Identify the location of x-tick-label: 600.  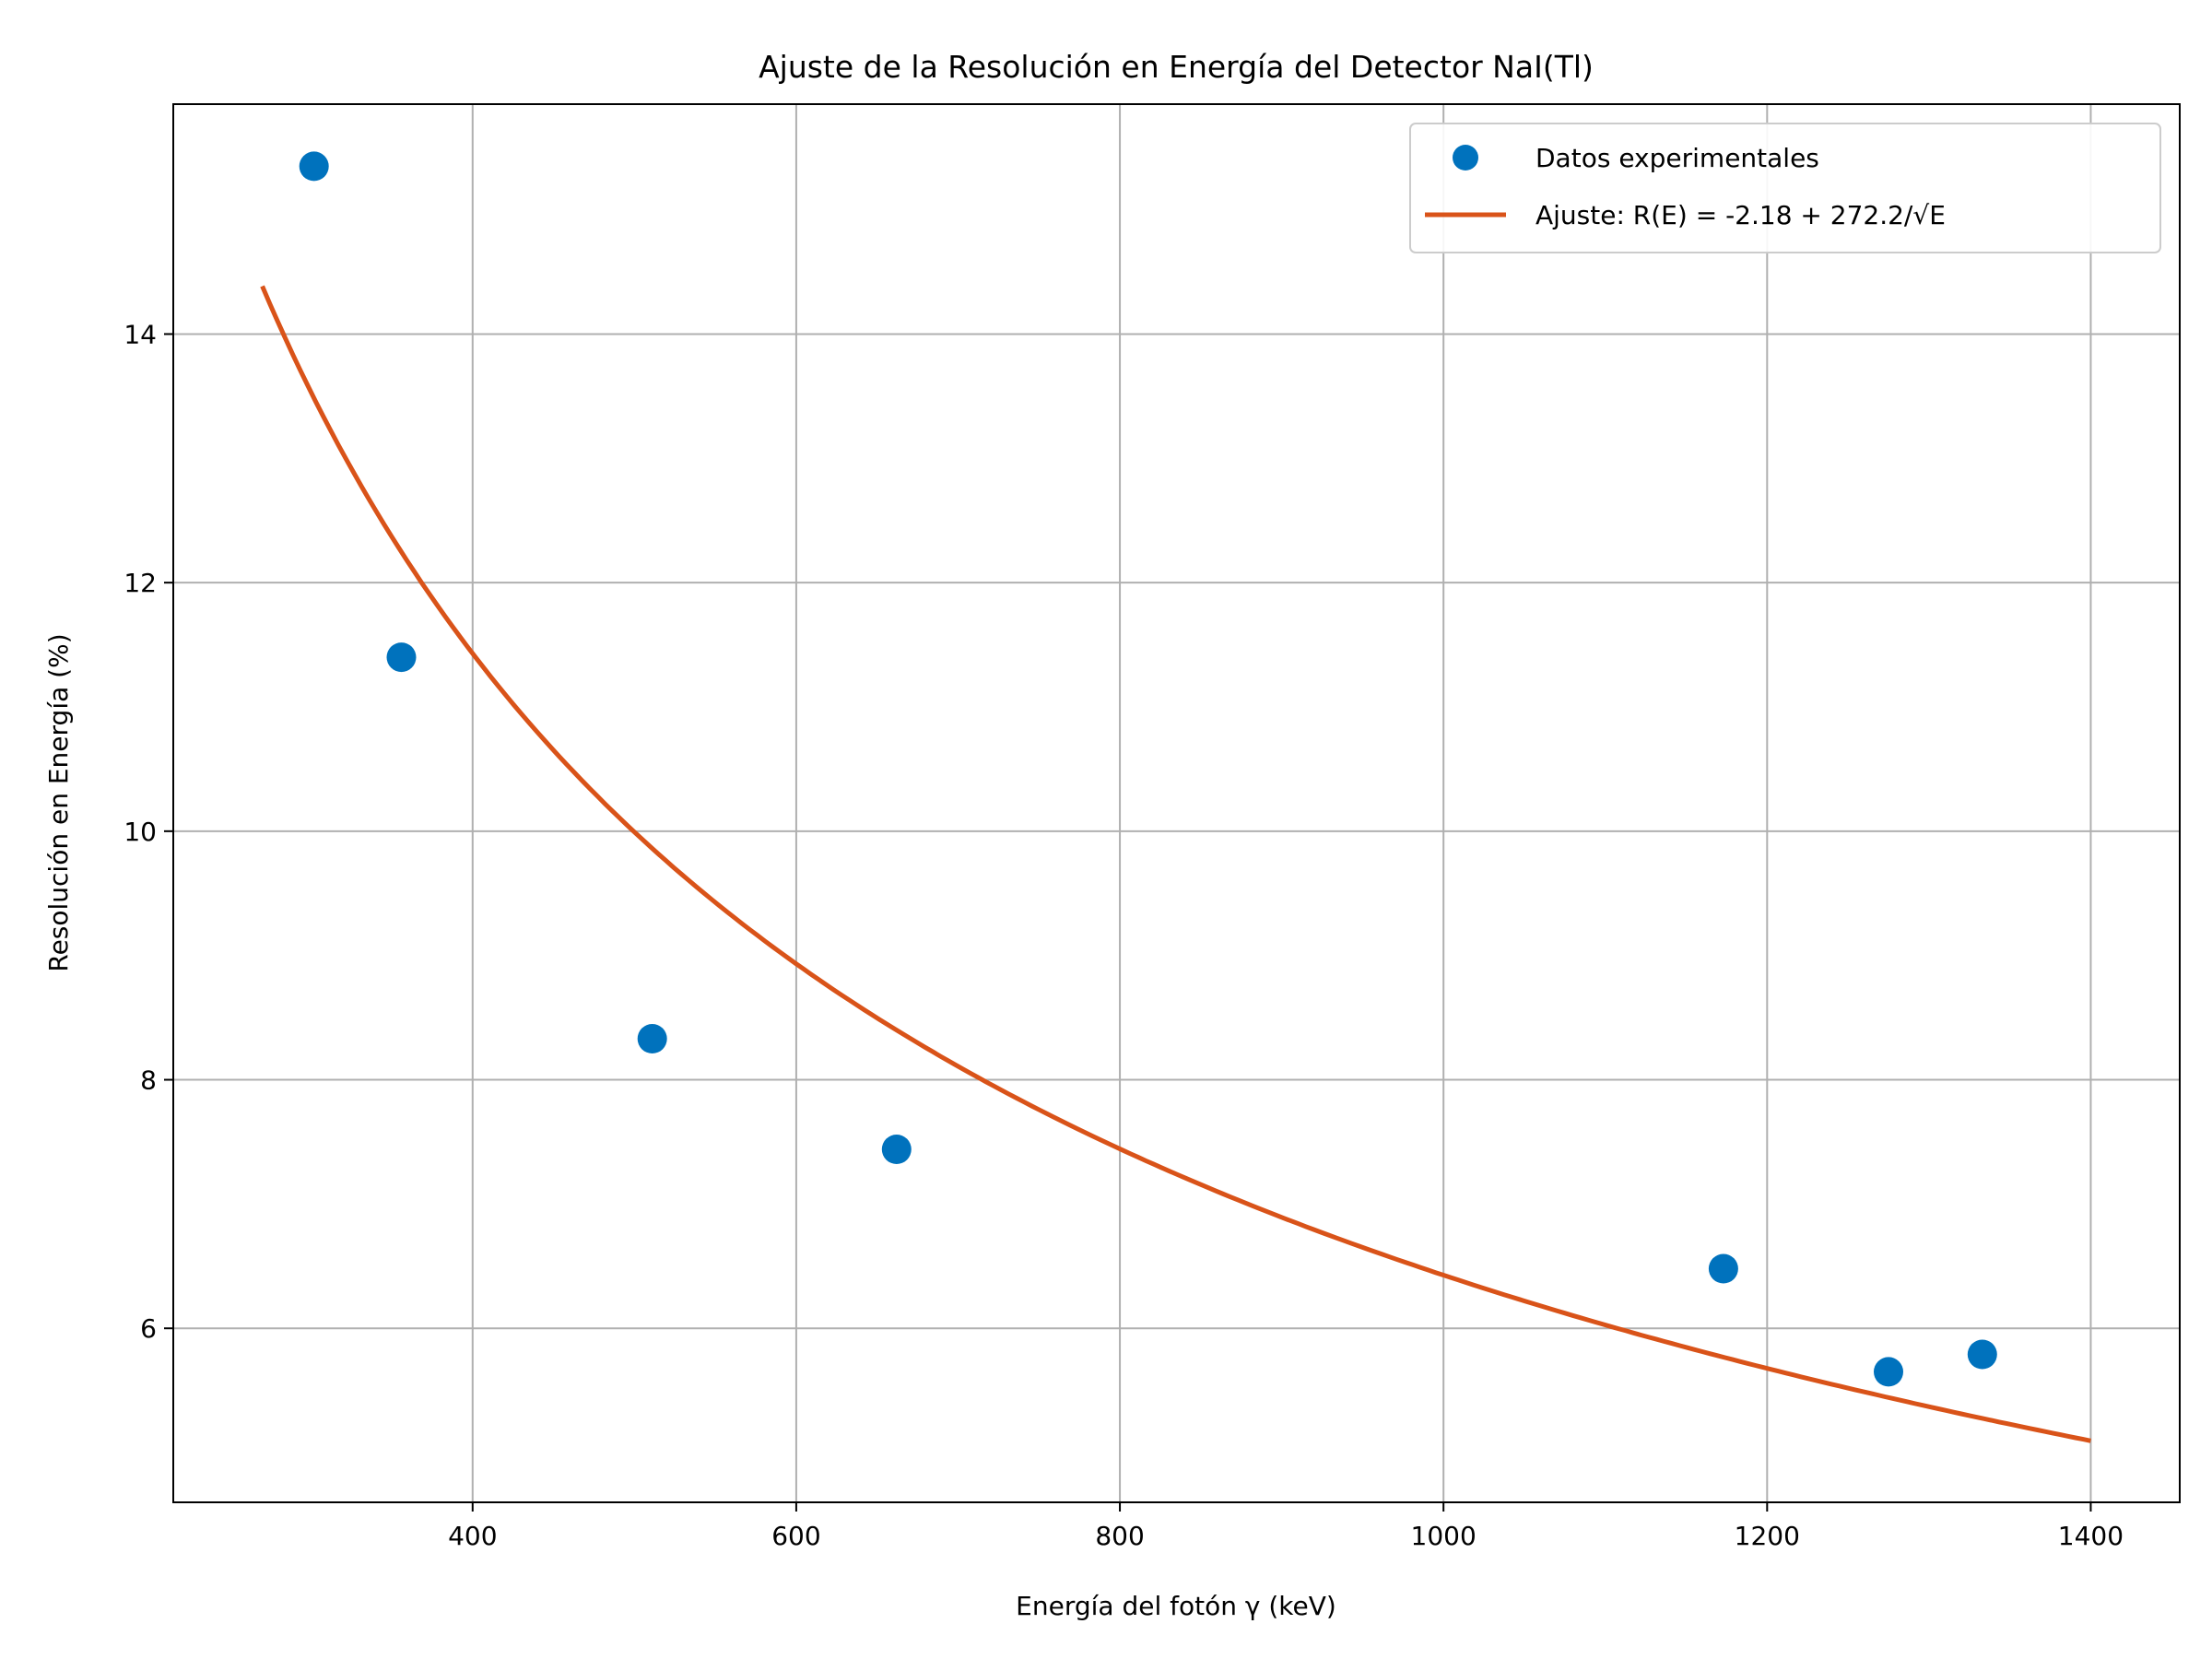
(795, 1536).